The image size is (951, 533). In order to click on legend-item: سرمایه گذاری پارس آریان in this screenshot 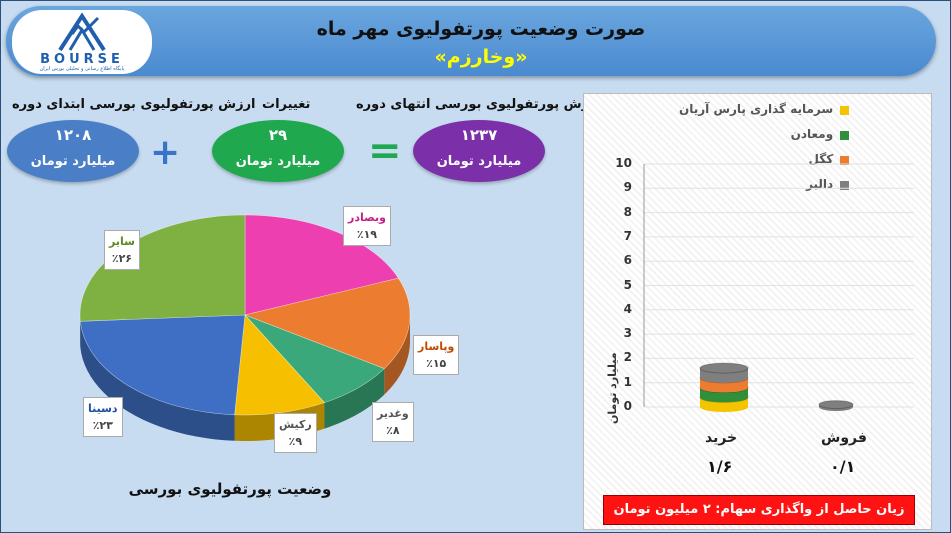, I will do `click(764, 114)`.